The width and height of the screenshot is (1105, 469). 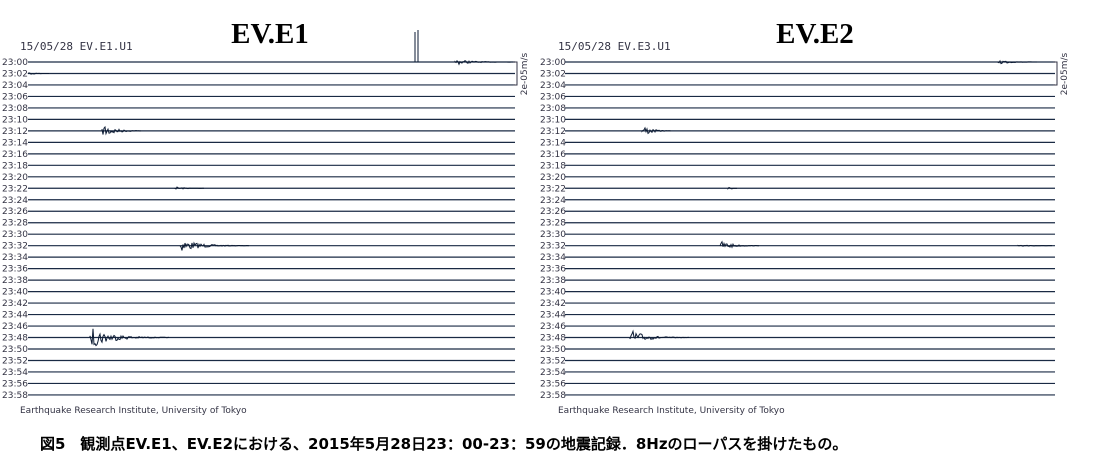 What do you see at coordinates (614, 46) in the screenshot?
I see `panel-header: 15/05/28 EV.E3.U1` at bounding box center [614, 46].